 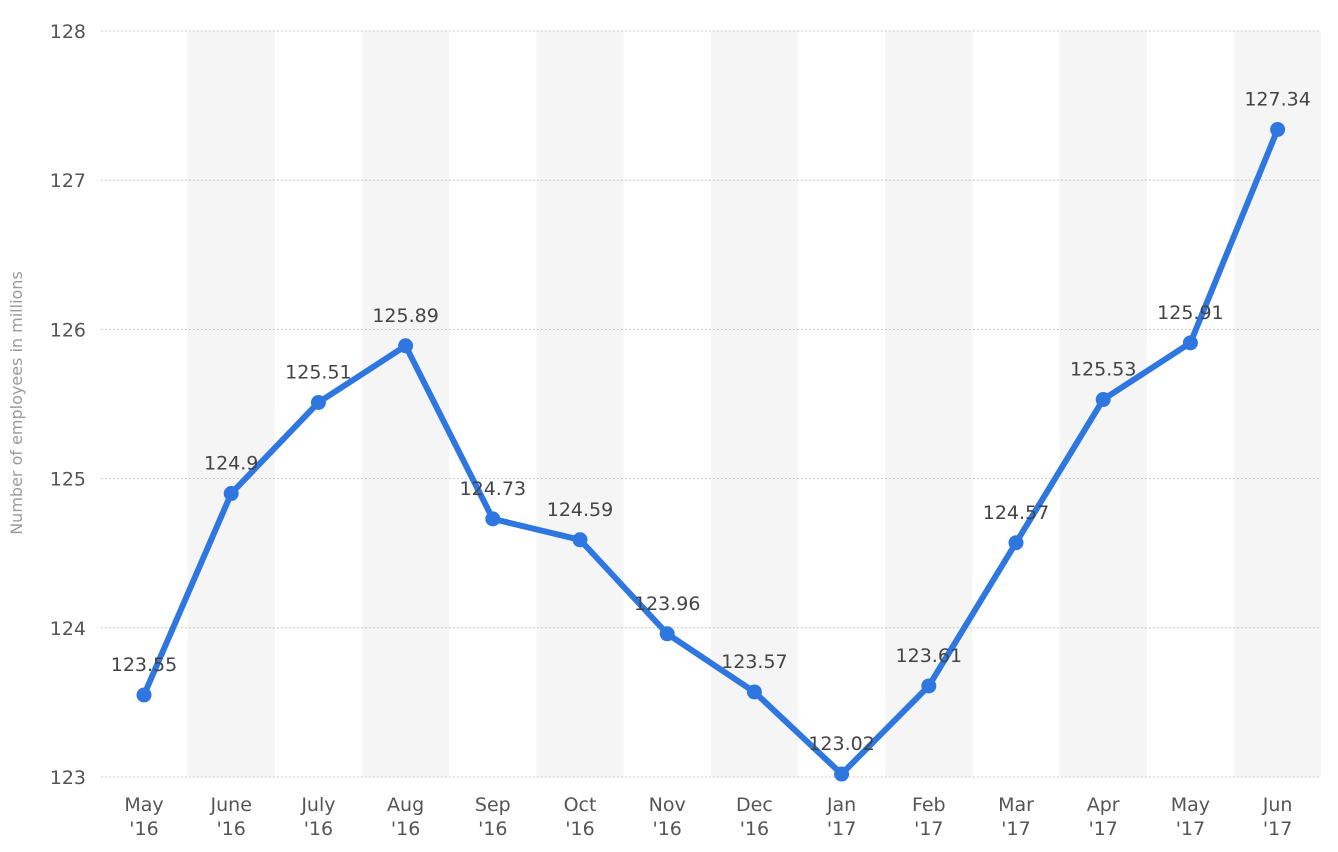 I want to click on x-tick-label: July, so click(x=317, y=805).